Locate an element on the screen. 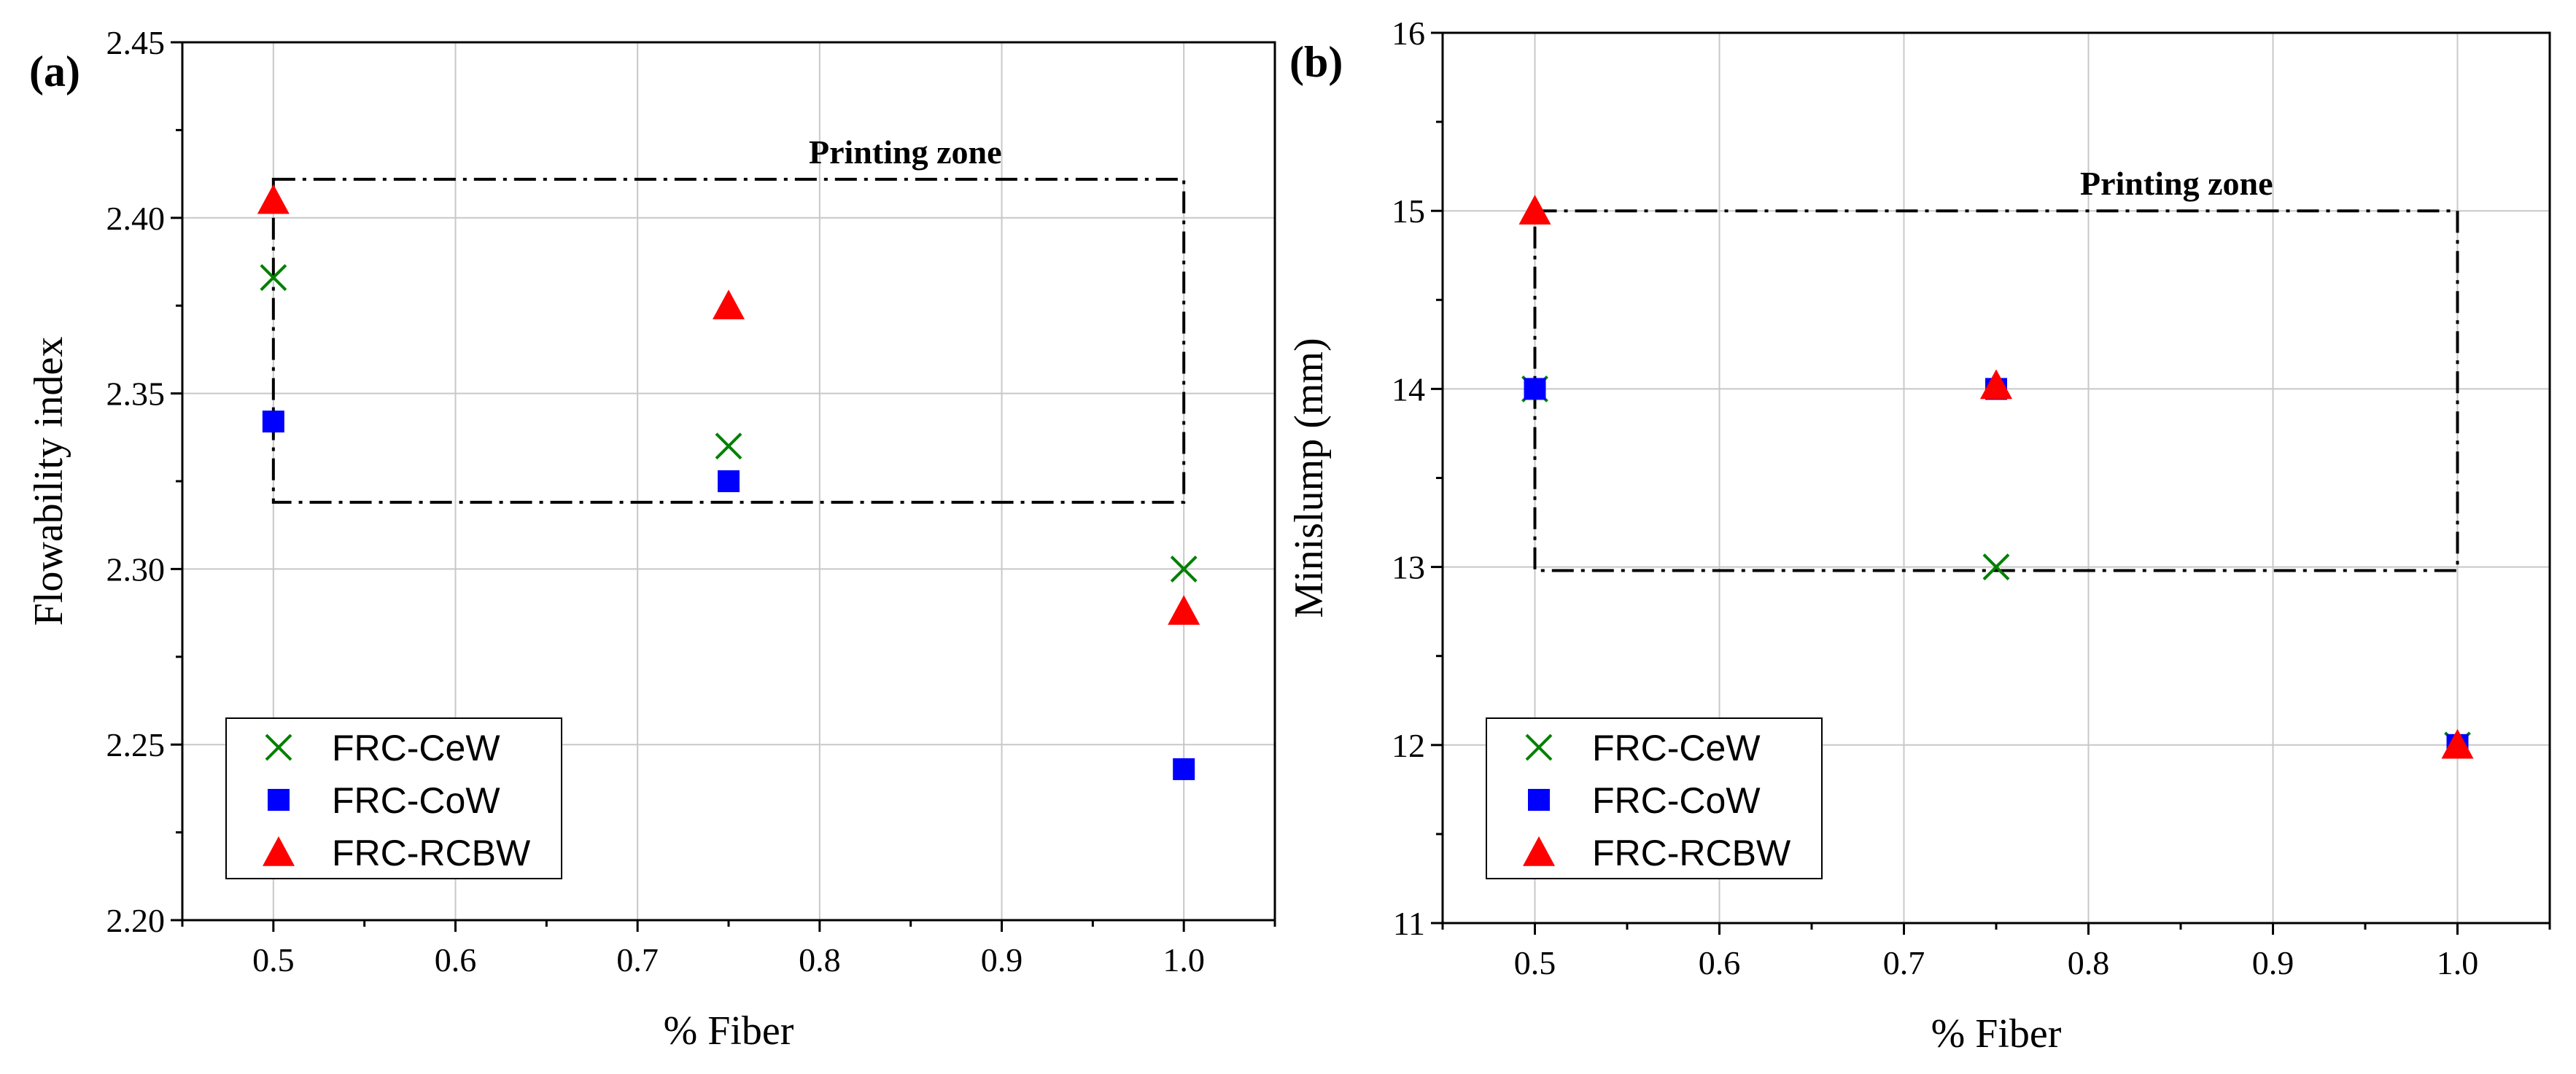 The height and width of the screenshot is (1074, 2576). y-tick-label: 2.30 is located at coordinates (136, 569).